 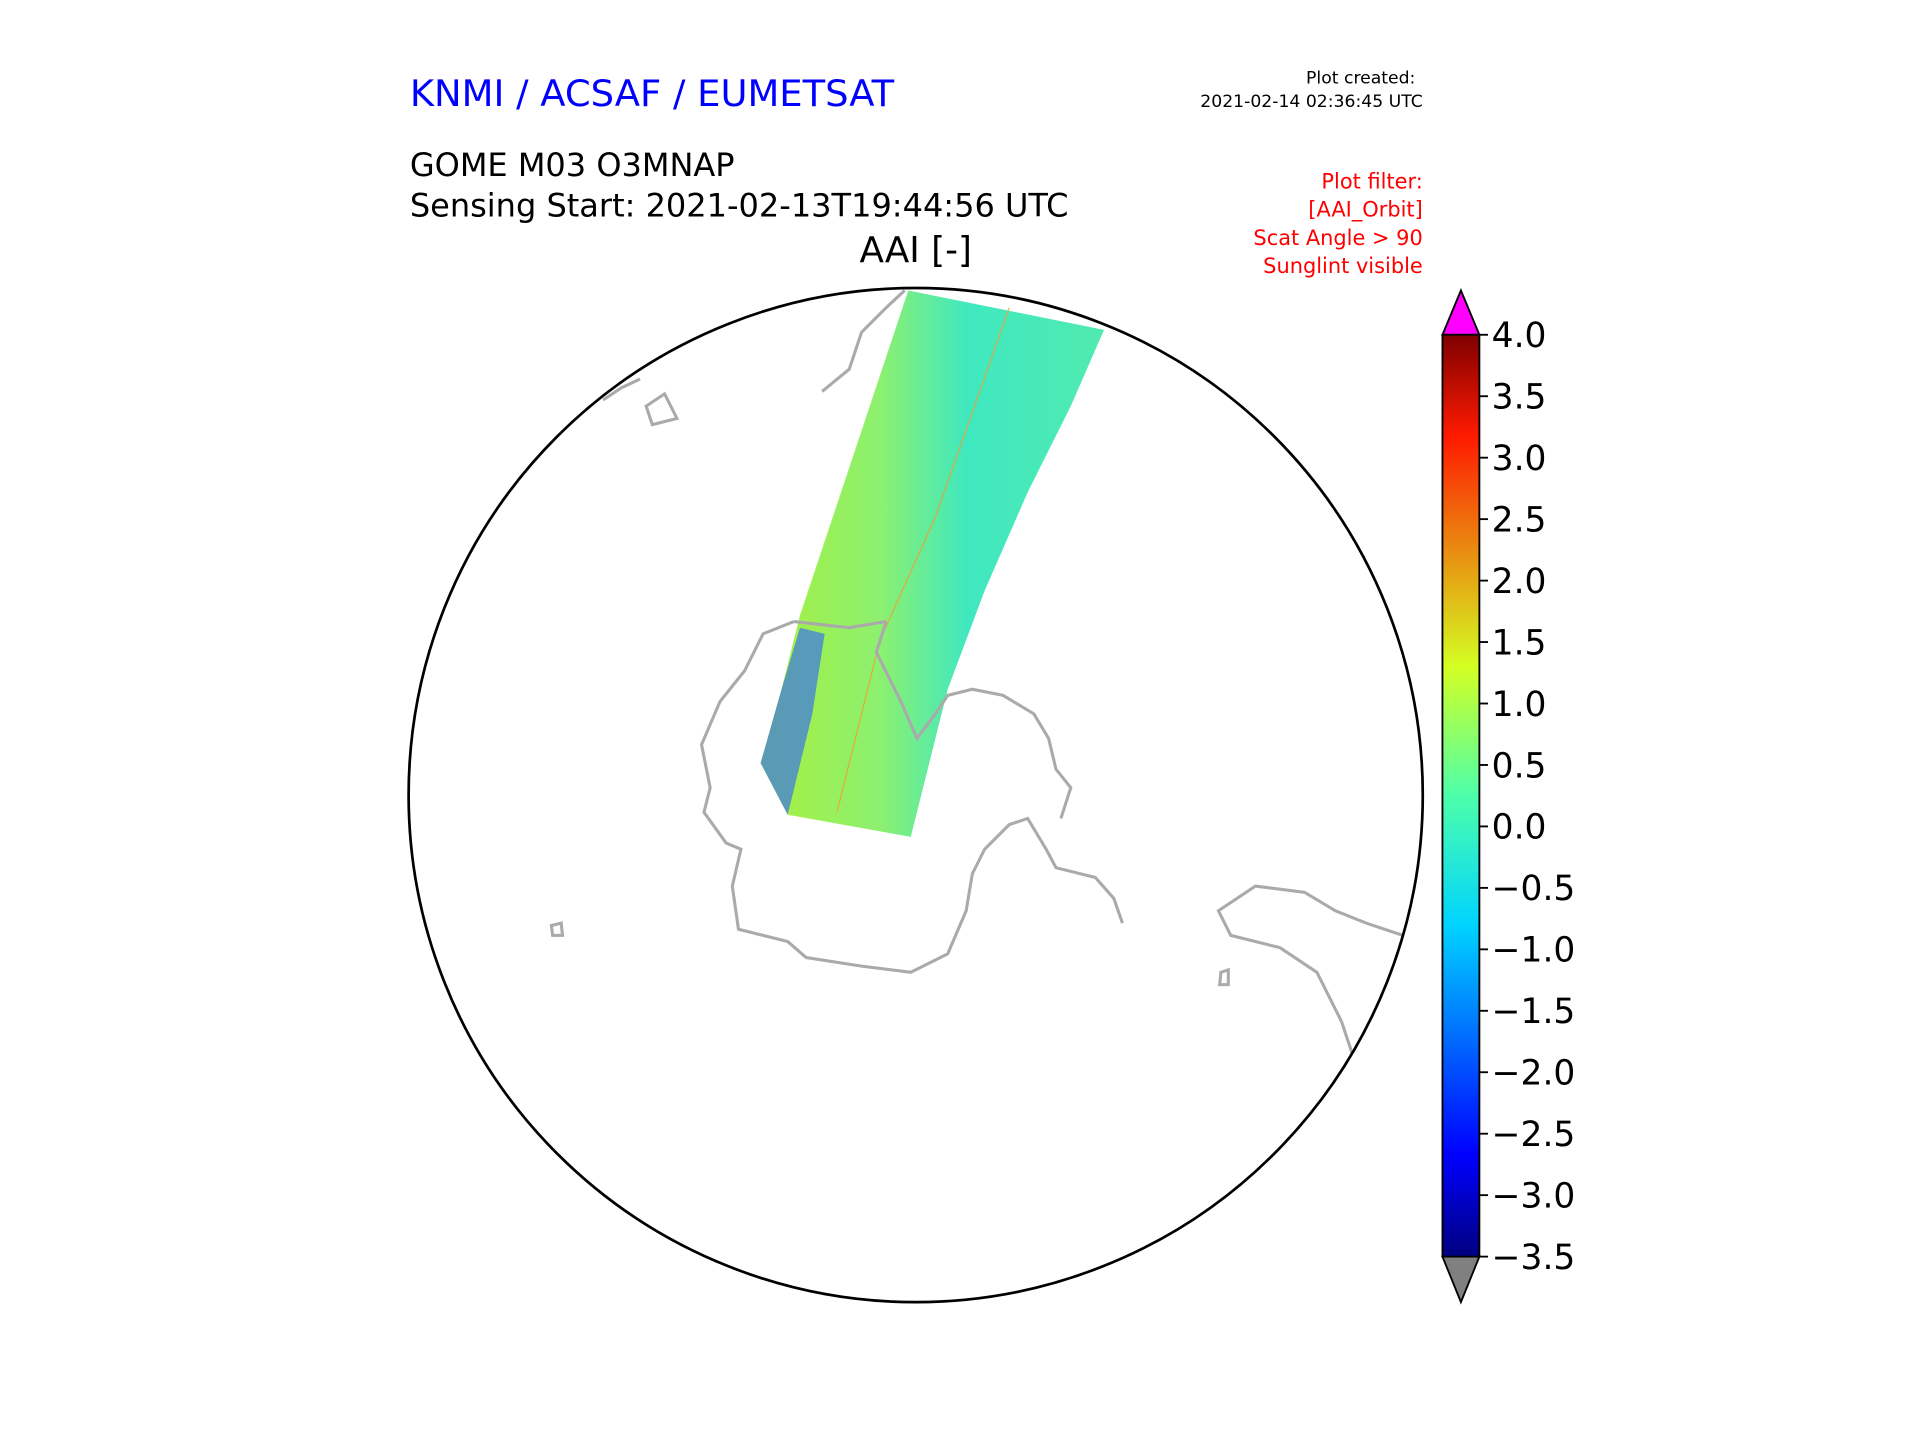 I want to click on plot-created-label: Plot created:, so click(x=1360, y=79).